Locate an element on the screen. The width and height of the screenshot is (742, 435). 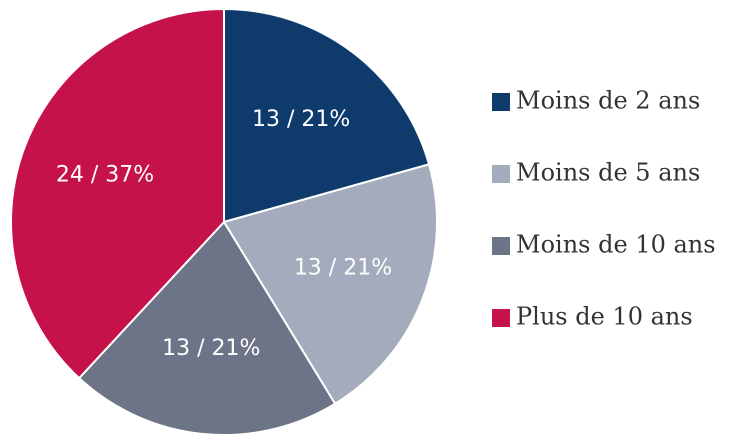
legend-label: Moins de 10 ans is located at coordinates (616, 245).